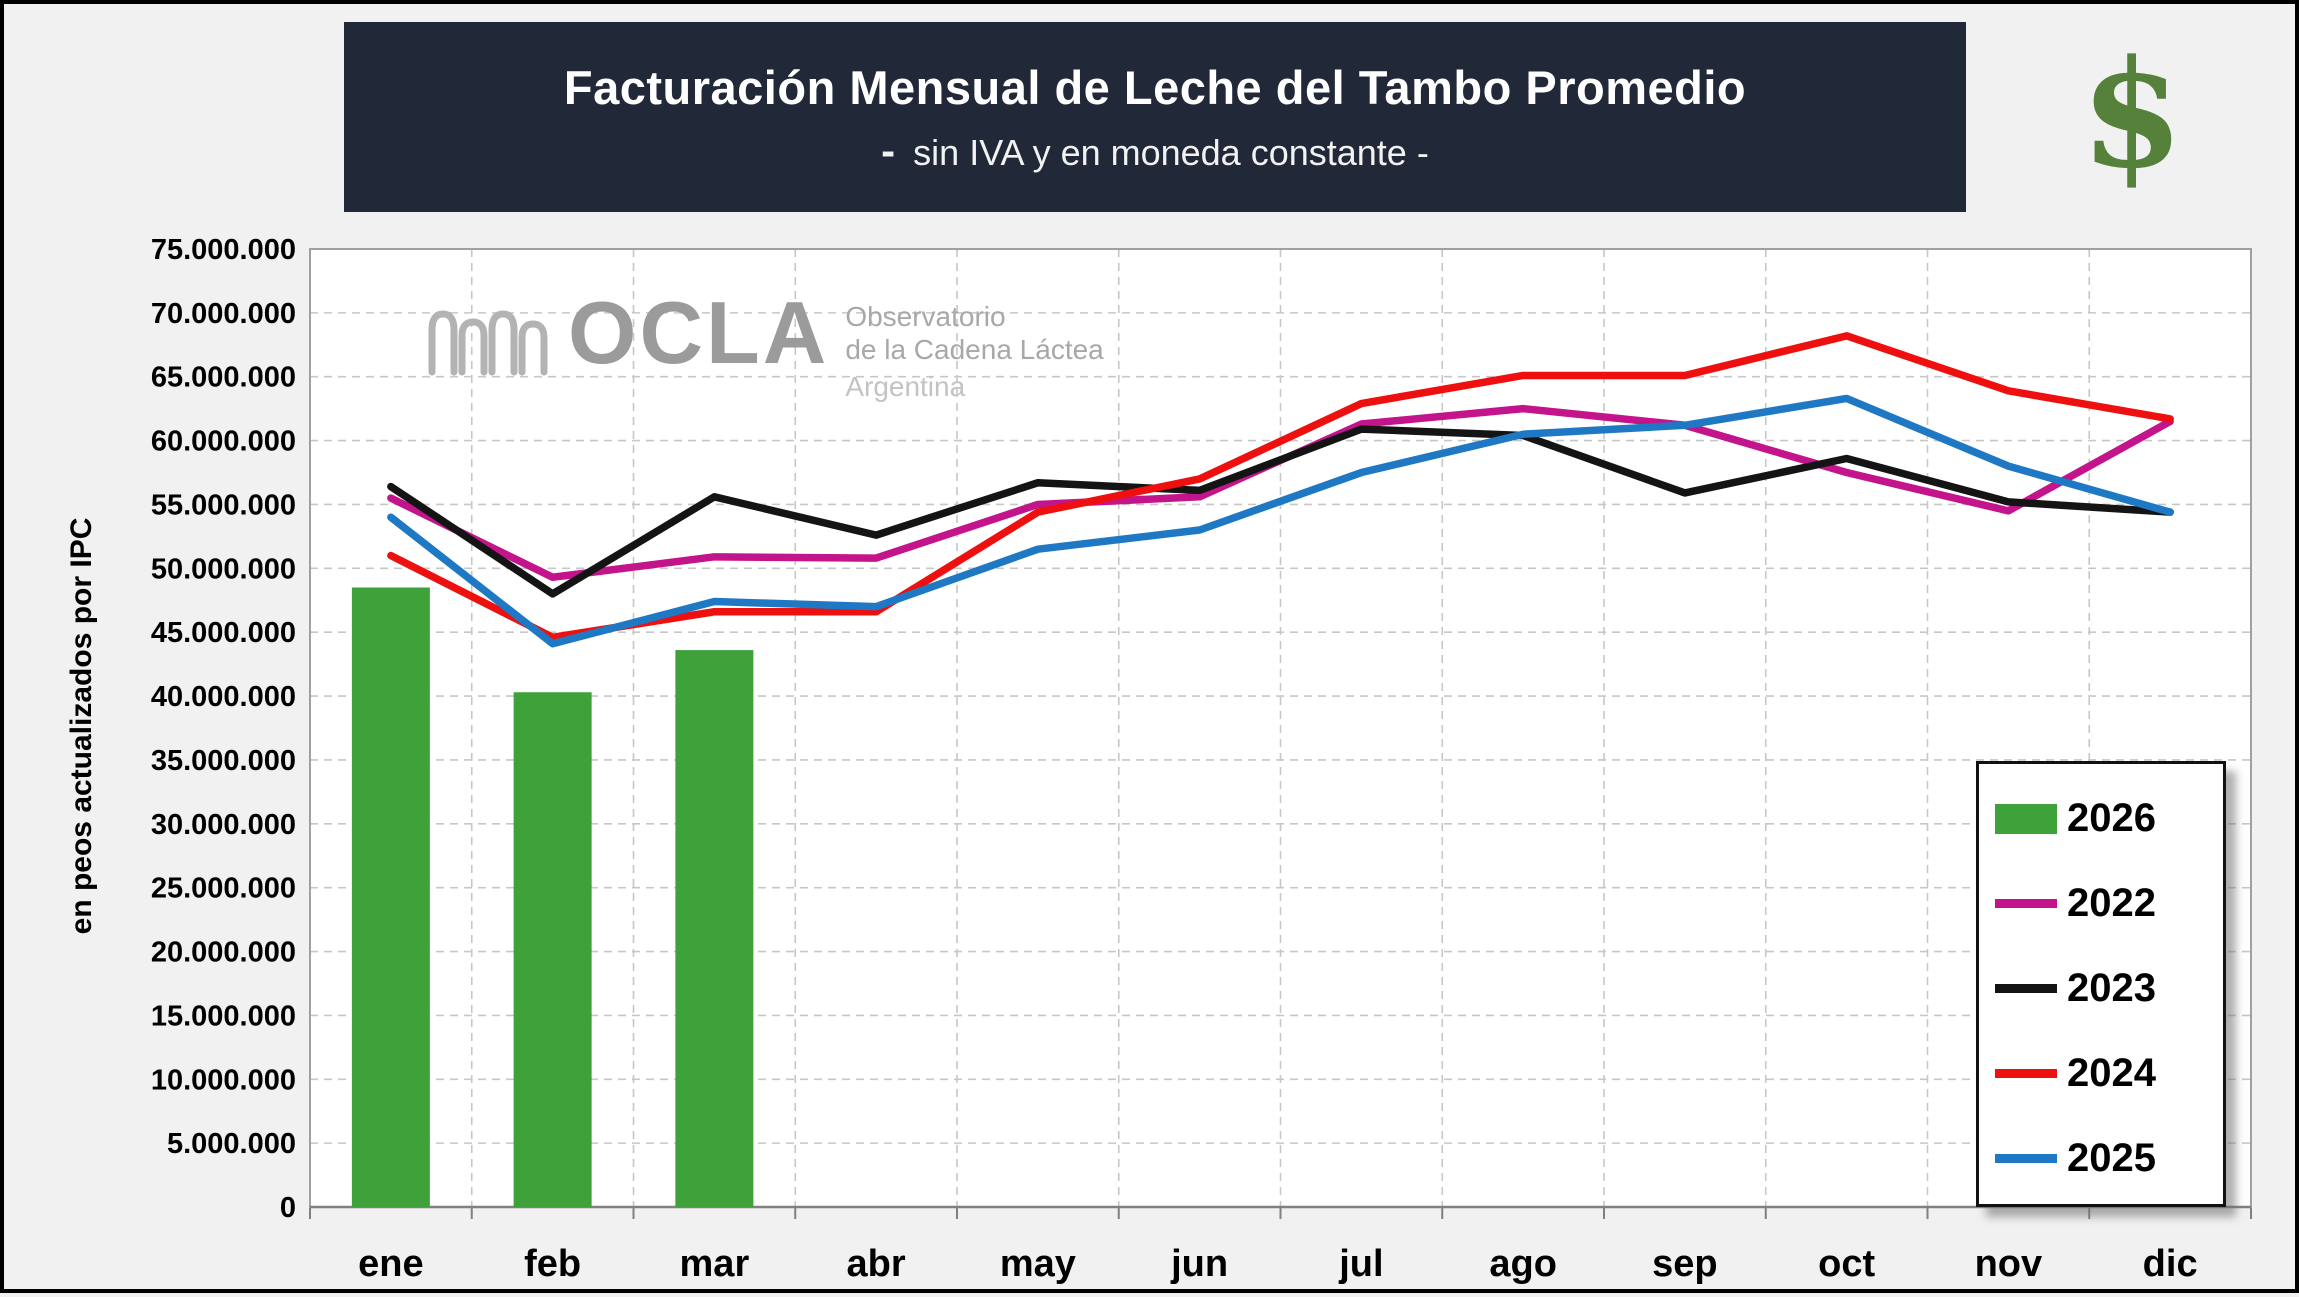 Image resolution: width=2299 pixels, height=1297 pixels. What do you see at coordinates (2170, 1264) in the screenshot?
I see `month-label: dic` at bounding box center [2170, 1264].